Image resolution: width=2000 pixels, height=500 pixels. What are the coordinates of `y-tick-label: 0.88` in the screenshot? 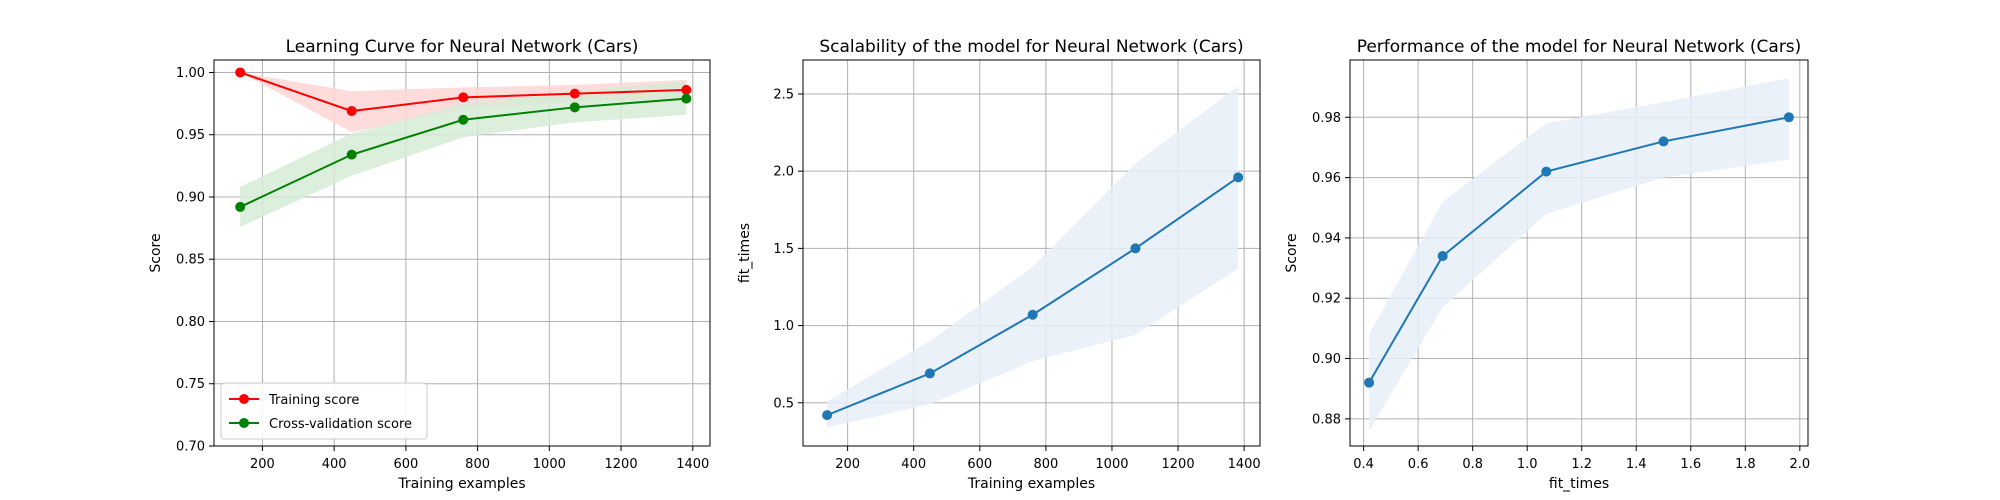 It's located at (1326, 419).